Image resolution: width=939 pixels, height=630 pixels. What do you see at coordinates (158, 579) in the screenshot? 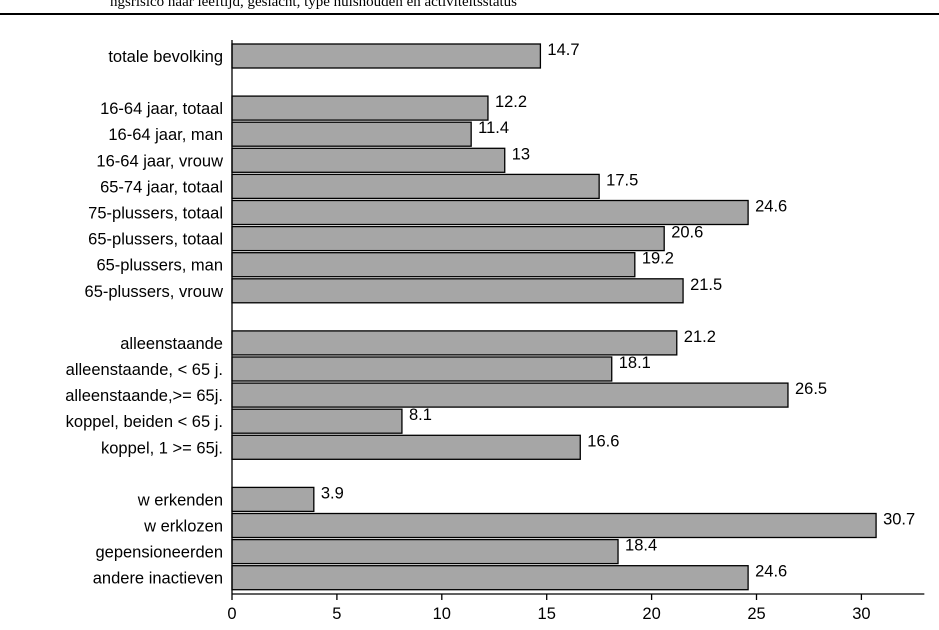
I see `category-label: andere inactieven` at bounding box center [158, 579].